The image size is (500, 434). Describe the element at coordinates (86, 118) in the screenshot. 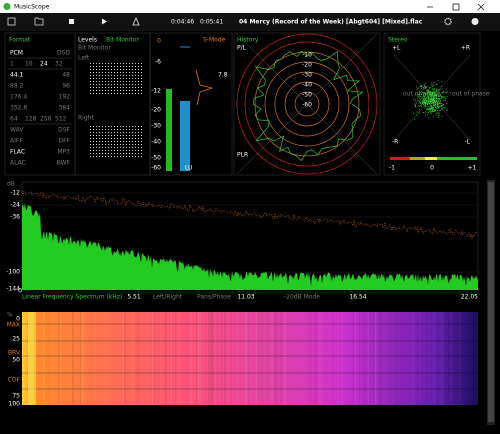

I see `channel-label: Right` at that location.